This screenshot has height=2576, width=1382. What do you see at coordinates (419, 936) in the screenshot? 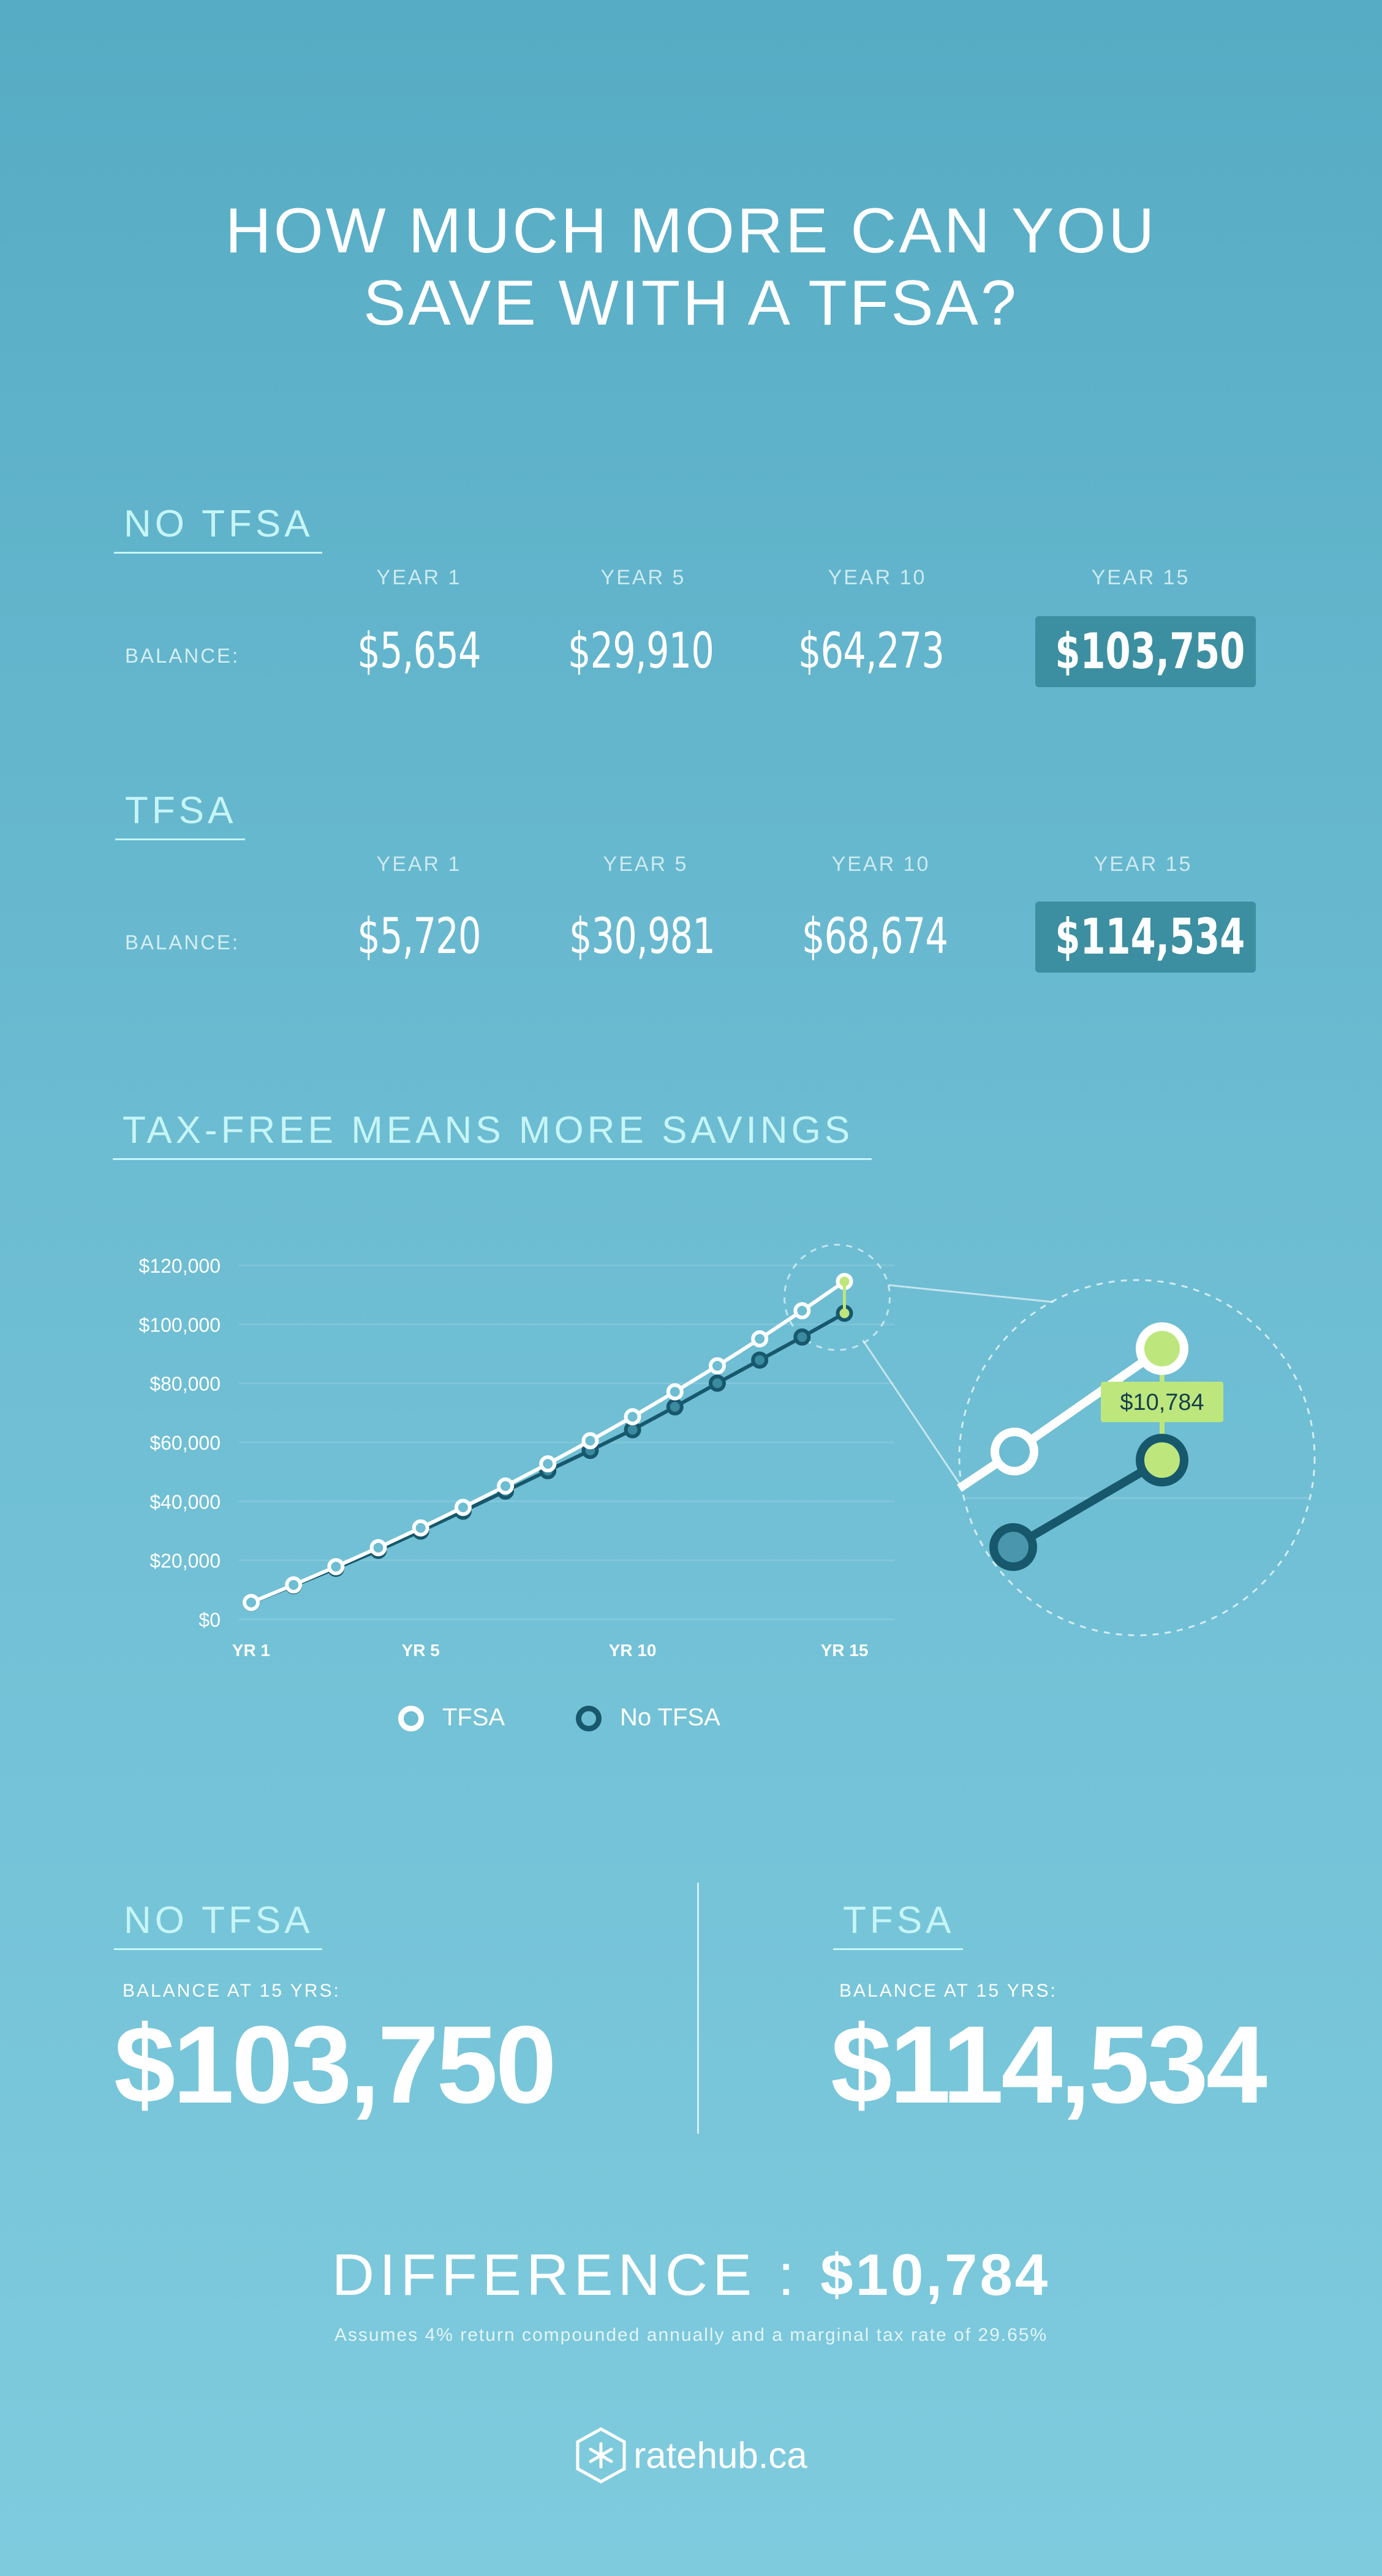
I see `tfsa-value-year1: $5,720` at bounding box center [419, 936].